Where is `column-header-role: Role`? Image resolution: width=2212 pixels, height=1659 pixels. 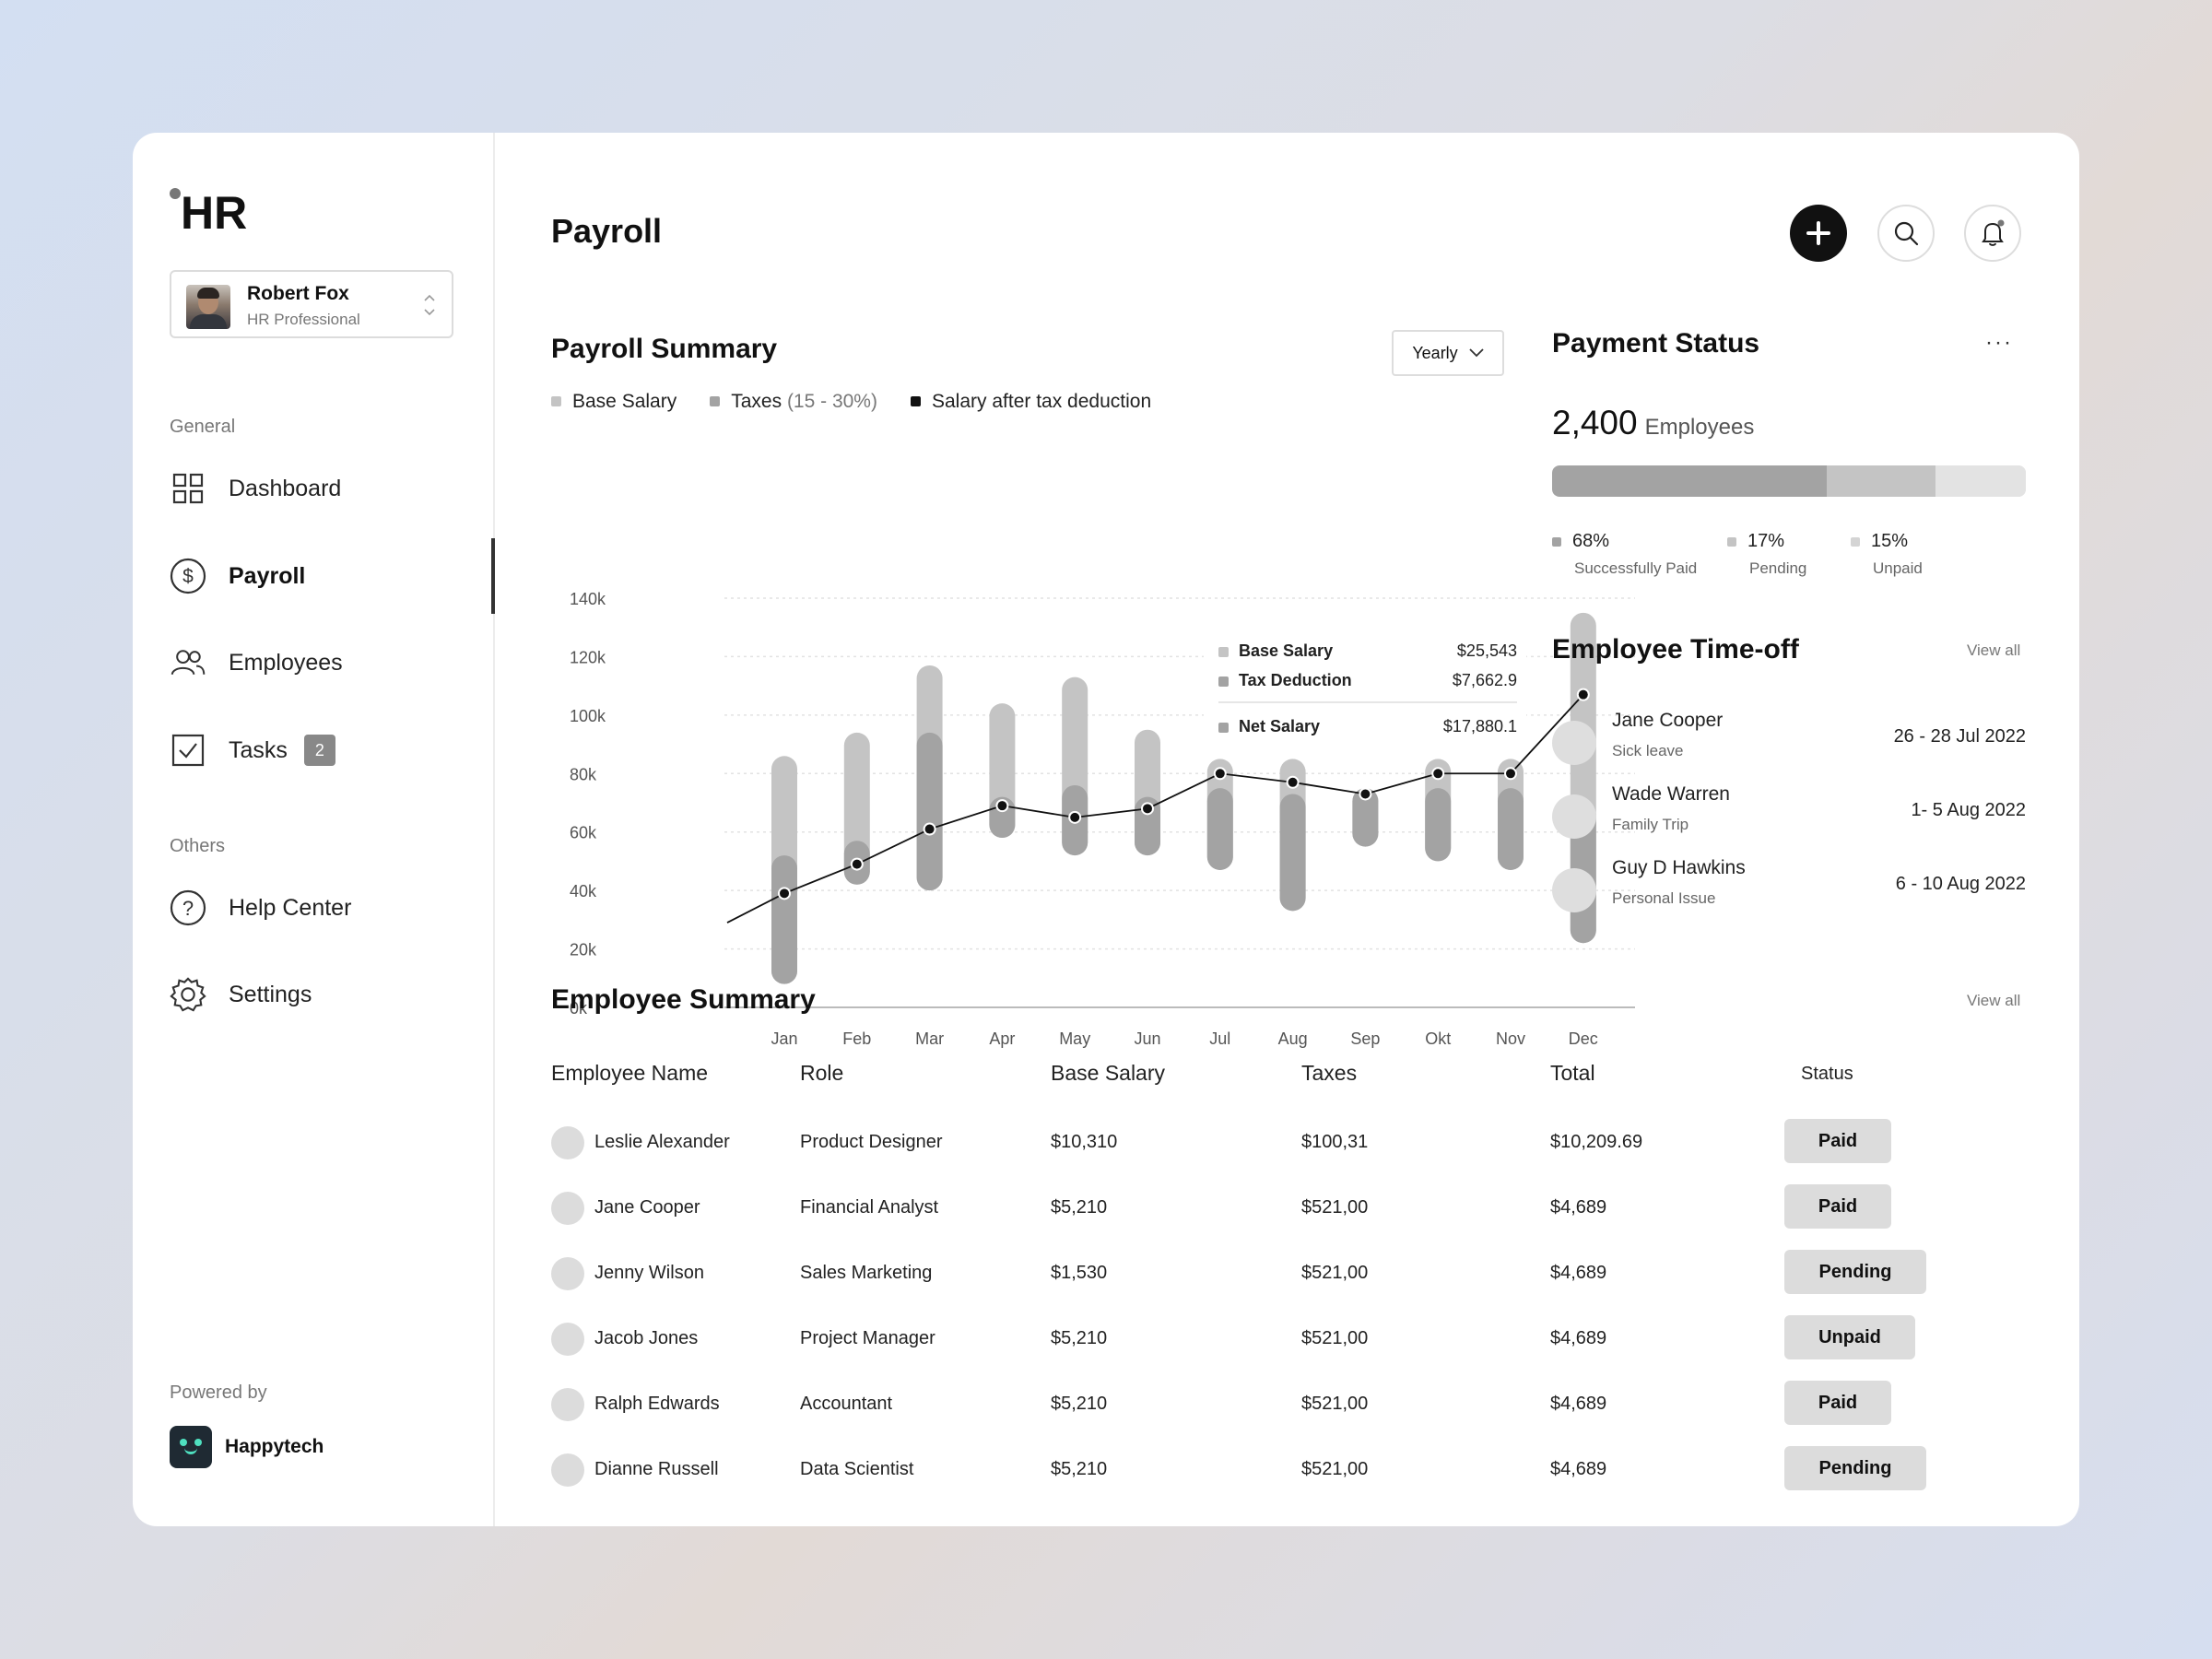
column-header-role: Role is located at coordinates (822, 1073).